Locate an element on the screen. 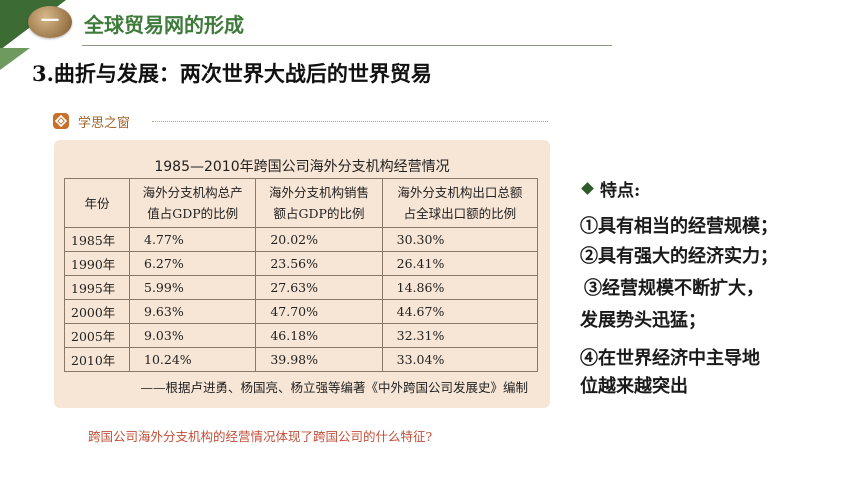  cell-year: 2010年 is located at coordinates (97, 359).